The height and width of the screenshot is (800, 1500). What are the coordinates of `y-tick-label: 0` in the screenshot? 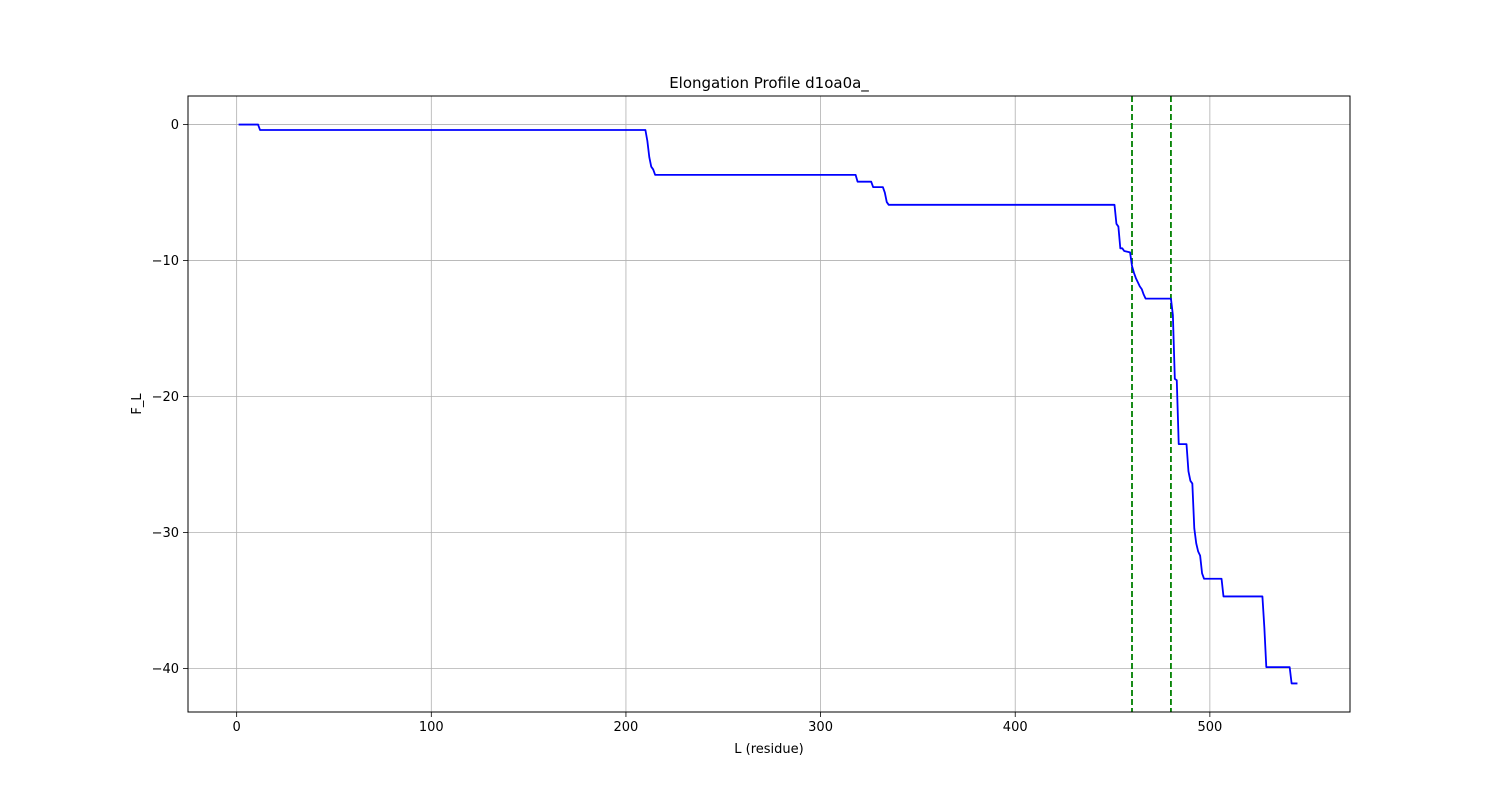 It's located at (175, 125).